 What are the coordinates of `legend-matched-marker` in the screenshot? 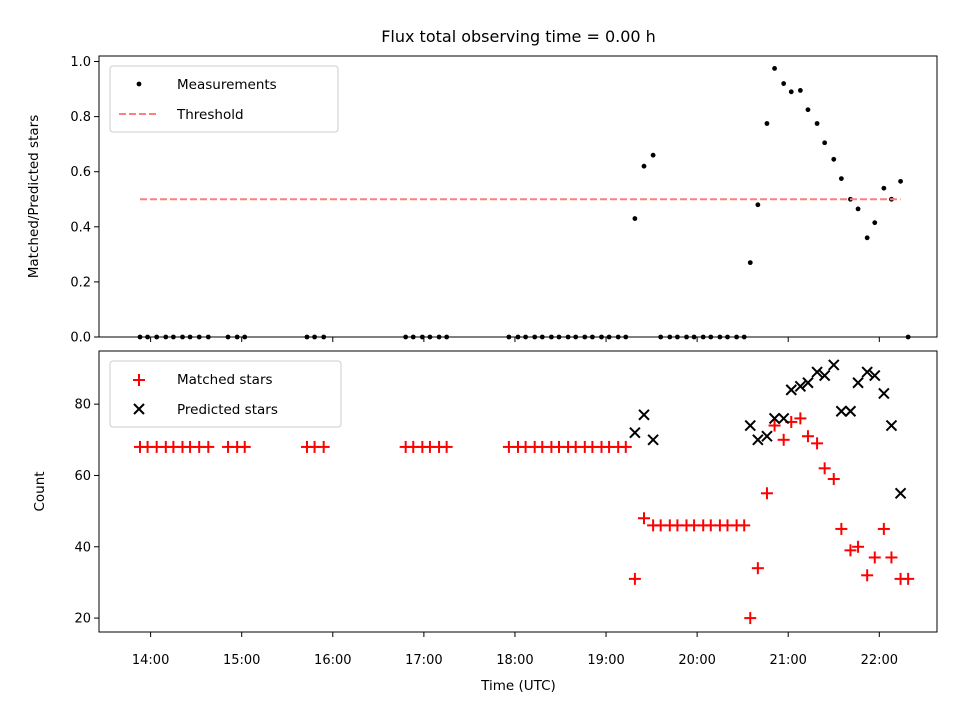 It's located at (139, 380).